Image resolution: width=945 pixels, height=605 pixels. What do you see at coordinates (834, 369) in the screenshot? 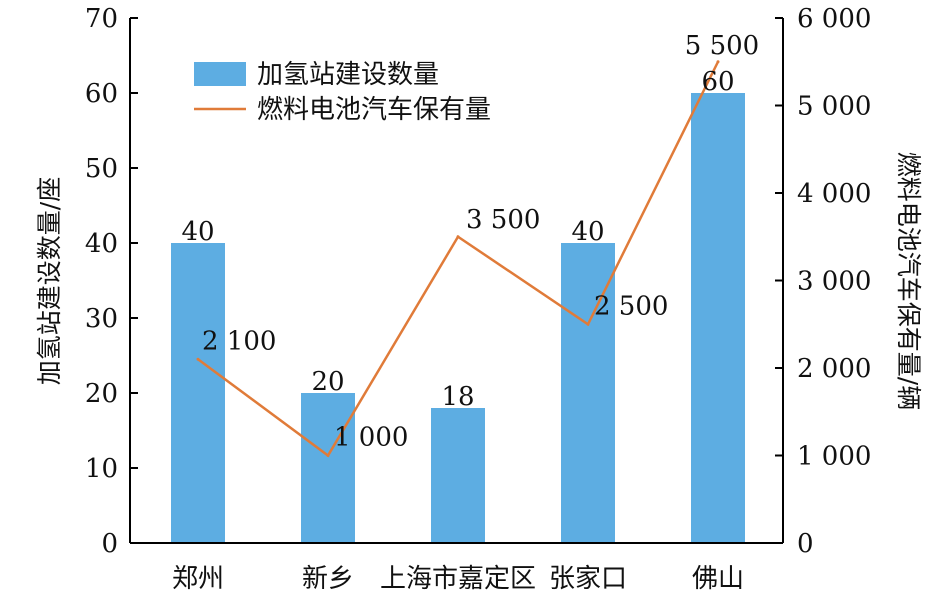
I see `right-tick-label: 2 000` at bounding box center [834, 369].